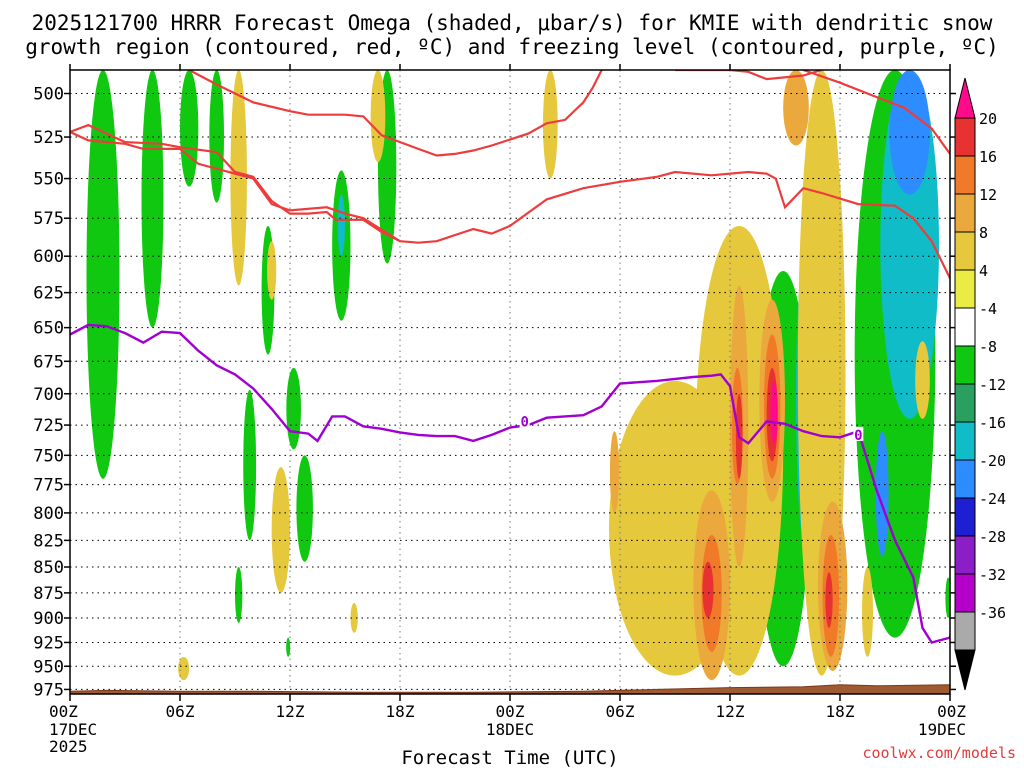 The width and height of the screenshot is (1024, 768). I want to click on colorbar-label: 4, so click(983, 271).